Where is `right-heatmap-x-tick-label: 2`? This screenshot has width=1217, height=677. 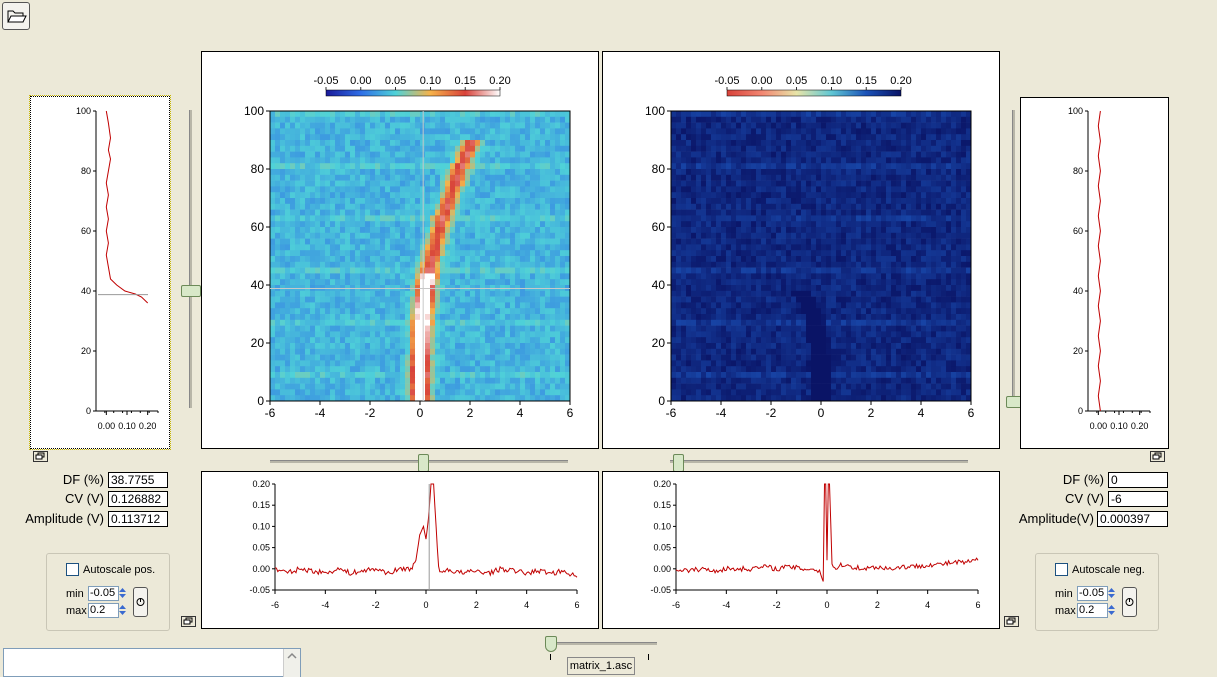 right-heatmap-x-tick-label: 2 is located at coordinates (871, 413).